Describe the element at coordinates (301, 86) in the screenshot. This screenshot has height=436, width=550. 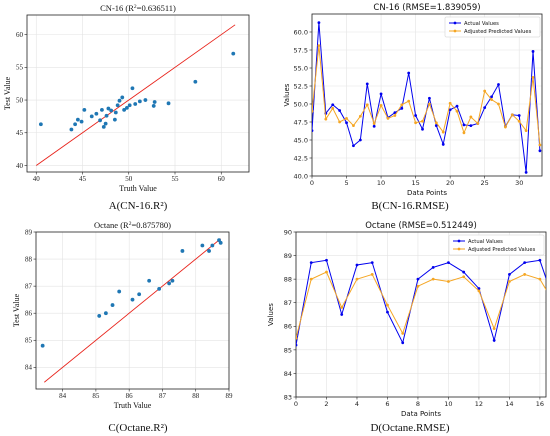
I see `y-tick-label: 52.5` at that location.